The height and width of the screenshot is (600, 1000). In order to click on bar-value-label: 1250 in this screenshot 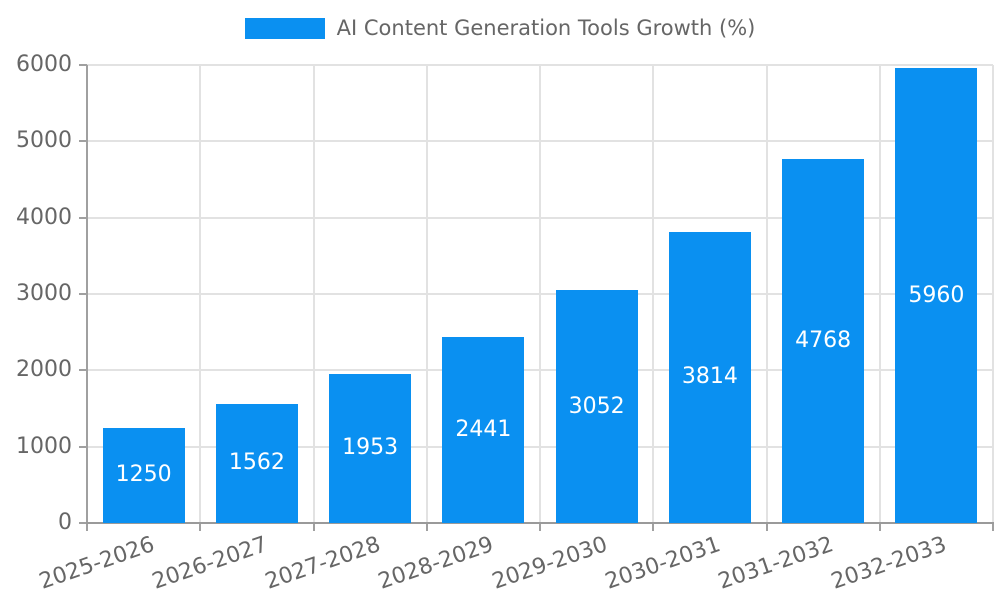, I will do `click(143, 475)`.